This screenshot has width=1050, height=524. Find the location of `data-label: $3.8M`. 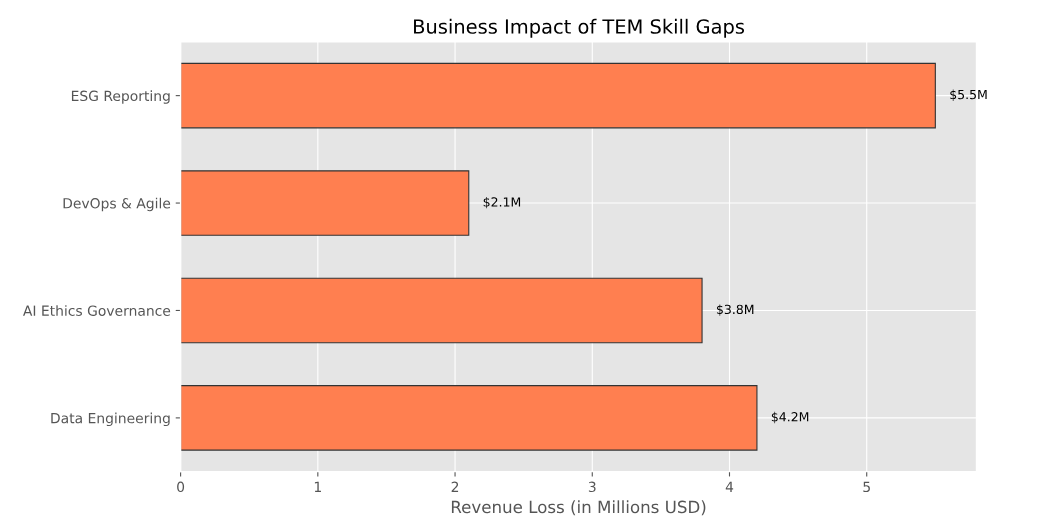

data-label: $3.8M is located at coordinates (735, 310).